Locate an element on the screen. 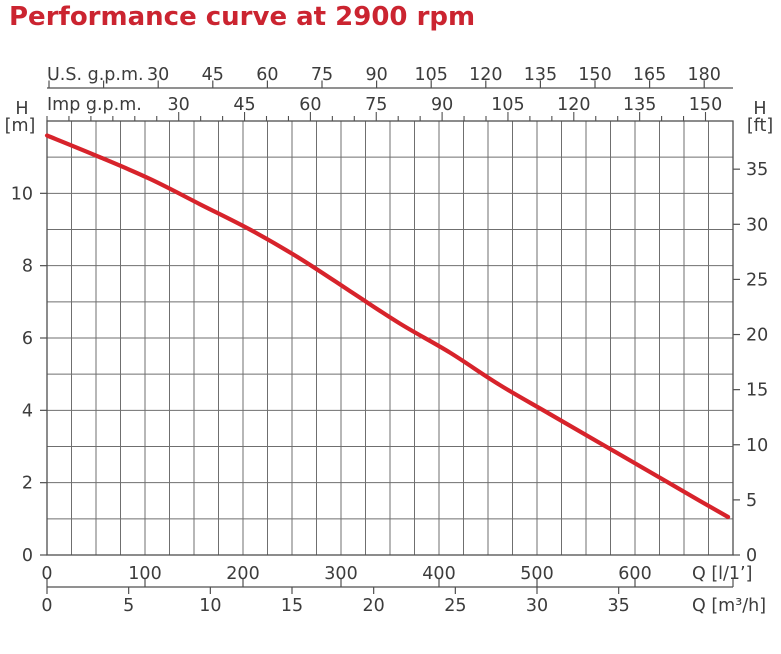 The image size is (781, 654). h-ft-tick-label: 0 is located at coordinates (751, 556).